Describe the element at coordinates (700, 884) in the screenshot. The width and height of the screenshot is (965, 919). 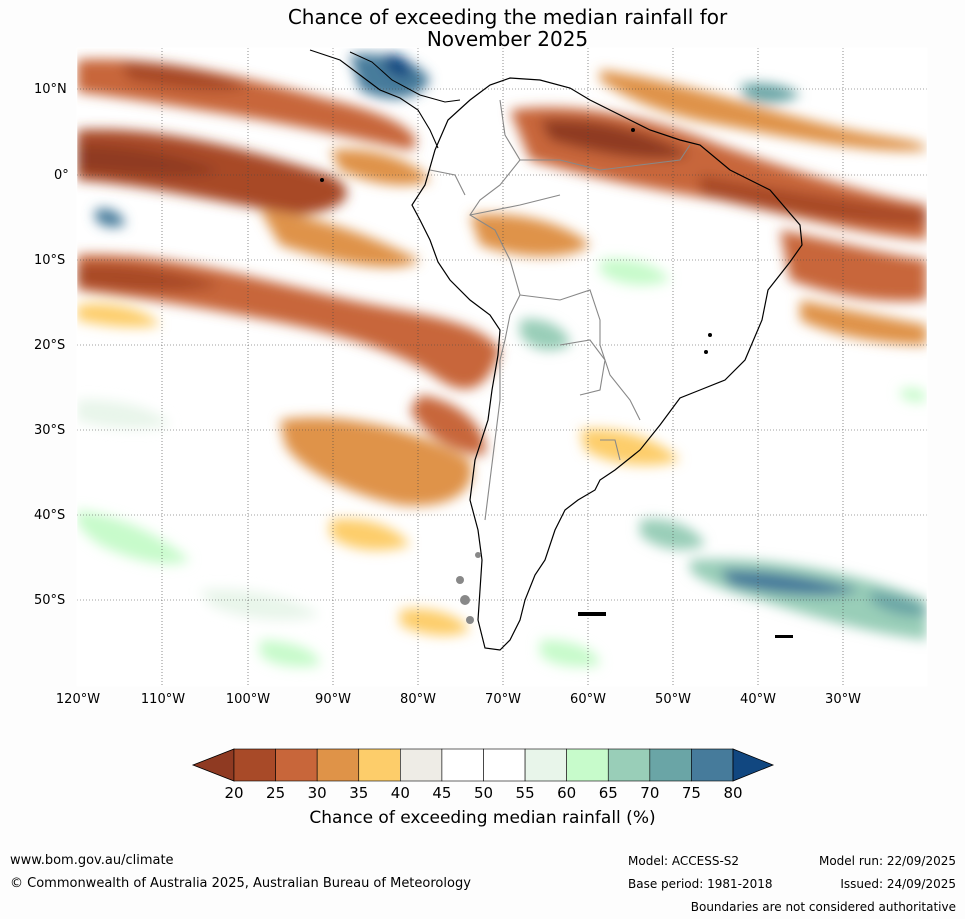
I see `base-period: Base period: 1981-2018` at that location.